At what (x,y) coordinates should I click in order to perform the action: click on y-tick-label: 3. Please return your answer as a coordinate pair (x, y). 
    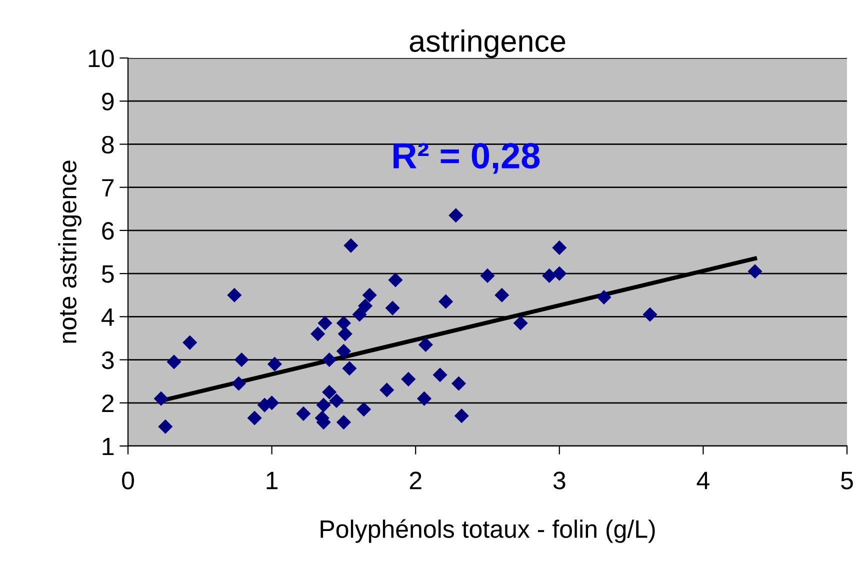
    Looking at the image, I should click on (108, 360).